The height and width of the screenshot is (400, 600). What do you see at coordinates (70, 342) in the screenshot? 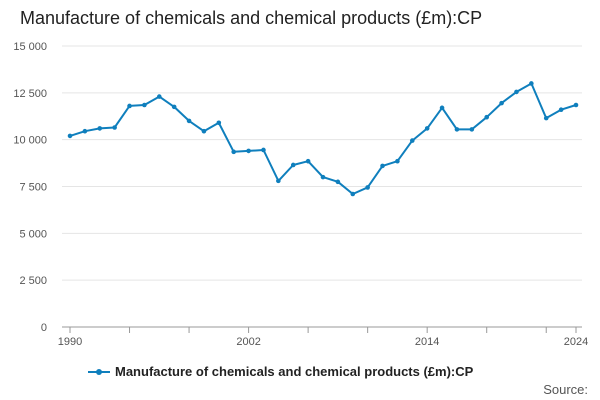
I see `x-tick-label: 1990` at bounding box center [70, 342].